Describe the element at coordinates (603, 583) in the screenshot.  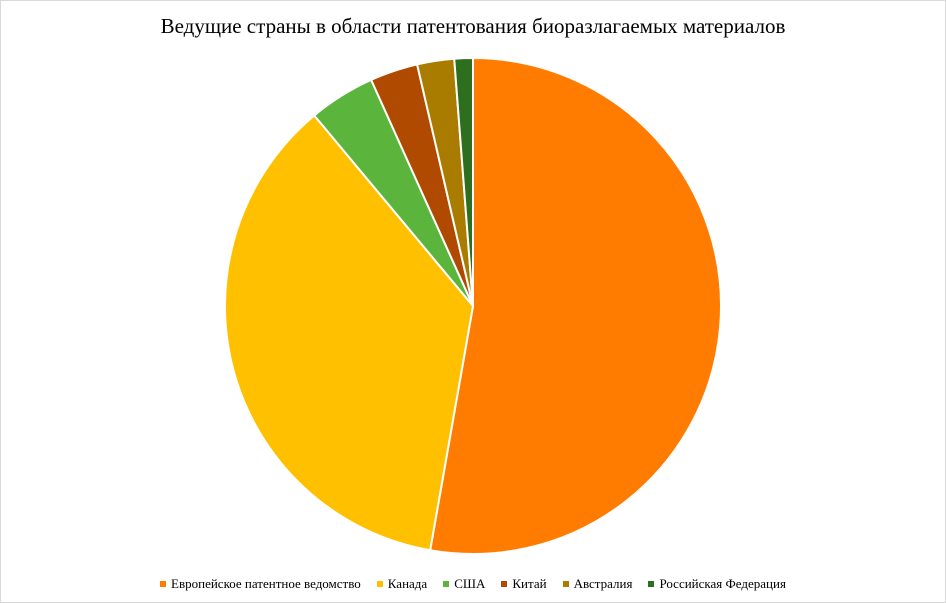
I see `legend-label: Австралия` at that location.